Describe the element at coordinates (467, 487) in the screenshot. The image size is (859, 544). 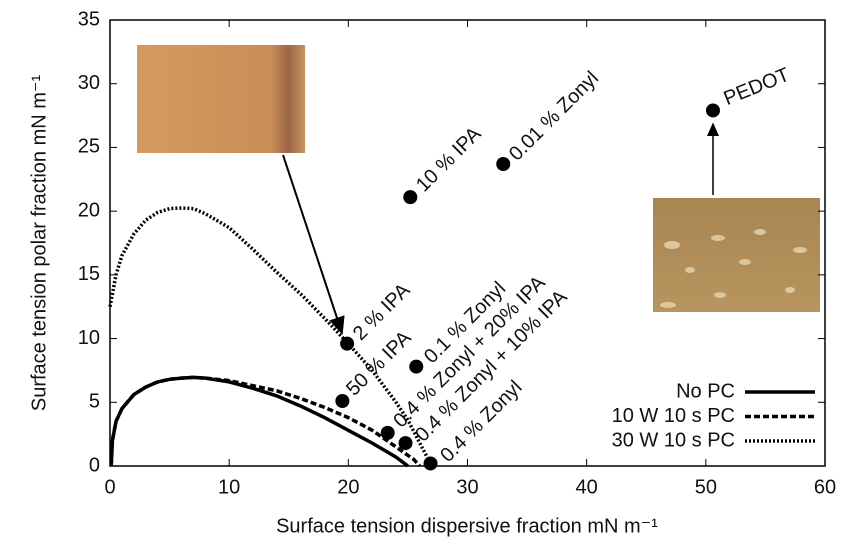
I see `x-tick-label: 30` at that location.